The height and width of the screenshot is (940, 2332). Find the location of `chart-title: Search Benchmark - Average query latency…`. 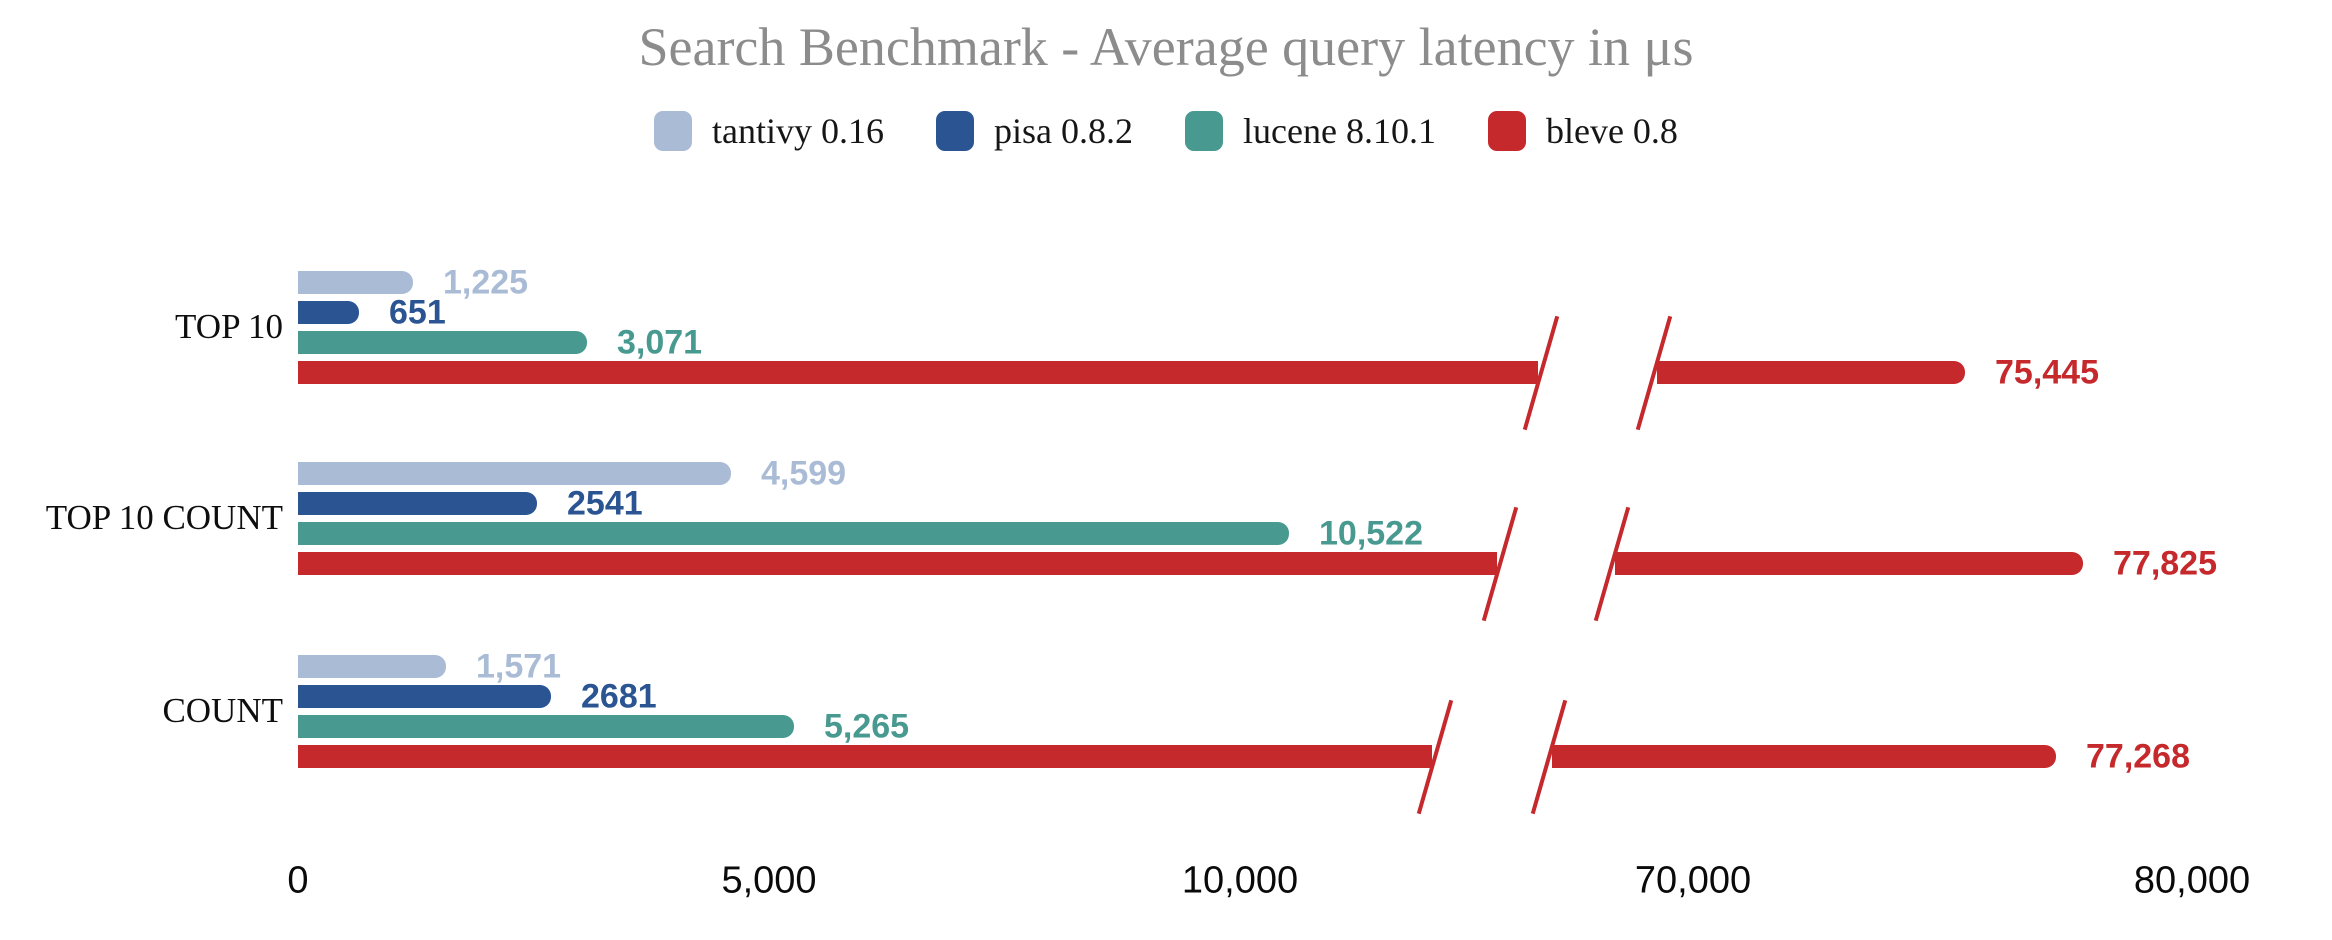

chart-title: Search Benchmark - Average query latency… is located at coordinates (1166, 47).